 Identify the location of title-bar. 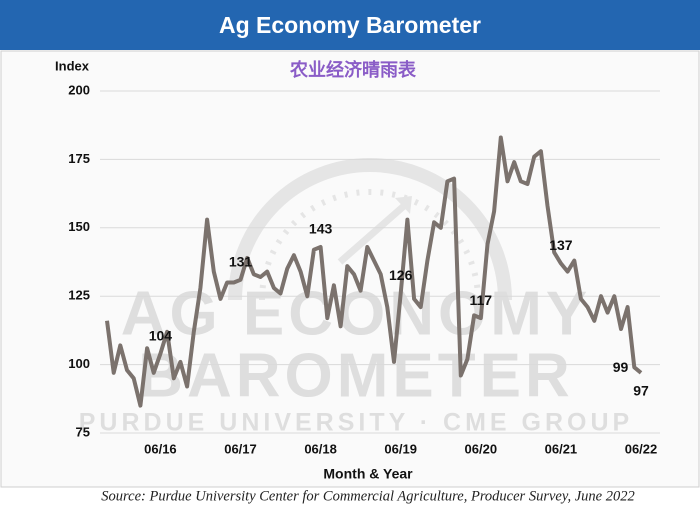
(350, 25).